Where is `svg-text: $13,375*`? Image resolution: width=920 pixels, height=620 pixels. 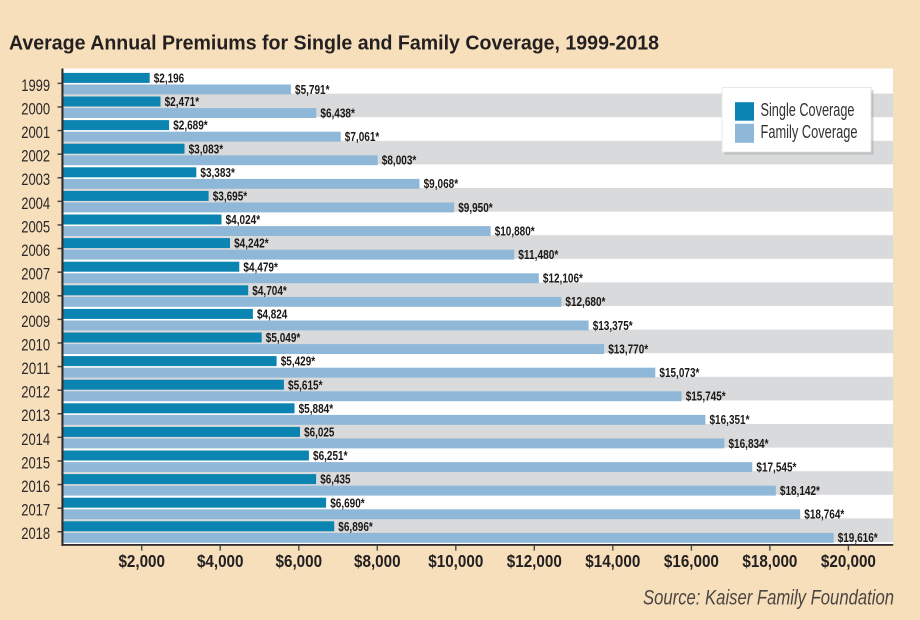
svg-text: $13,375* is located at coordinates (613, 326).